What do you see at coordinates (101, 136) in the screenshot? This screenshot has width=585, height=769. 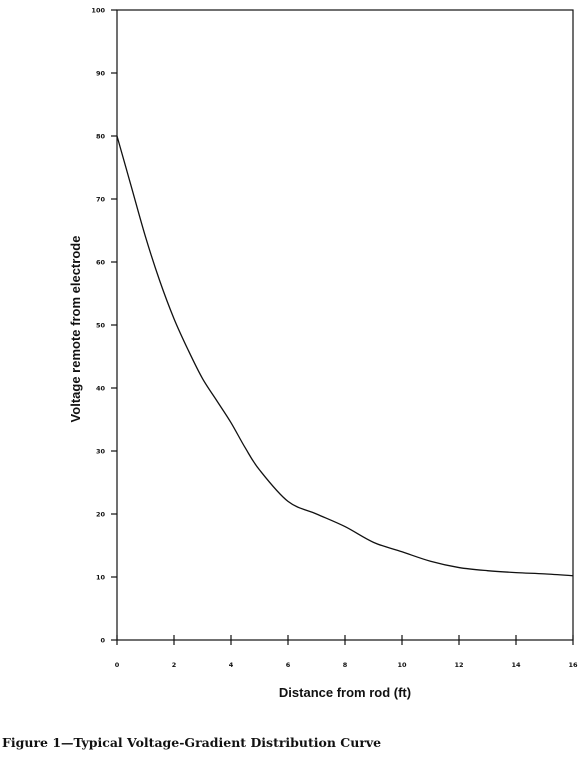 I see `y-tick-label: 80` at bounding box center [101, 136].